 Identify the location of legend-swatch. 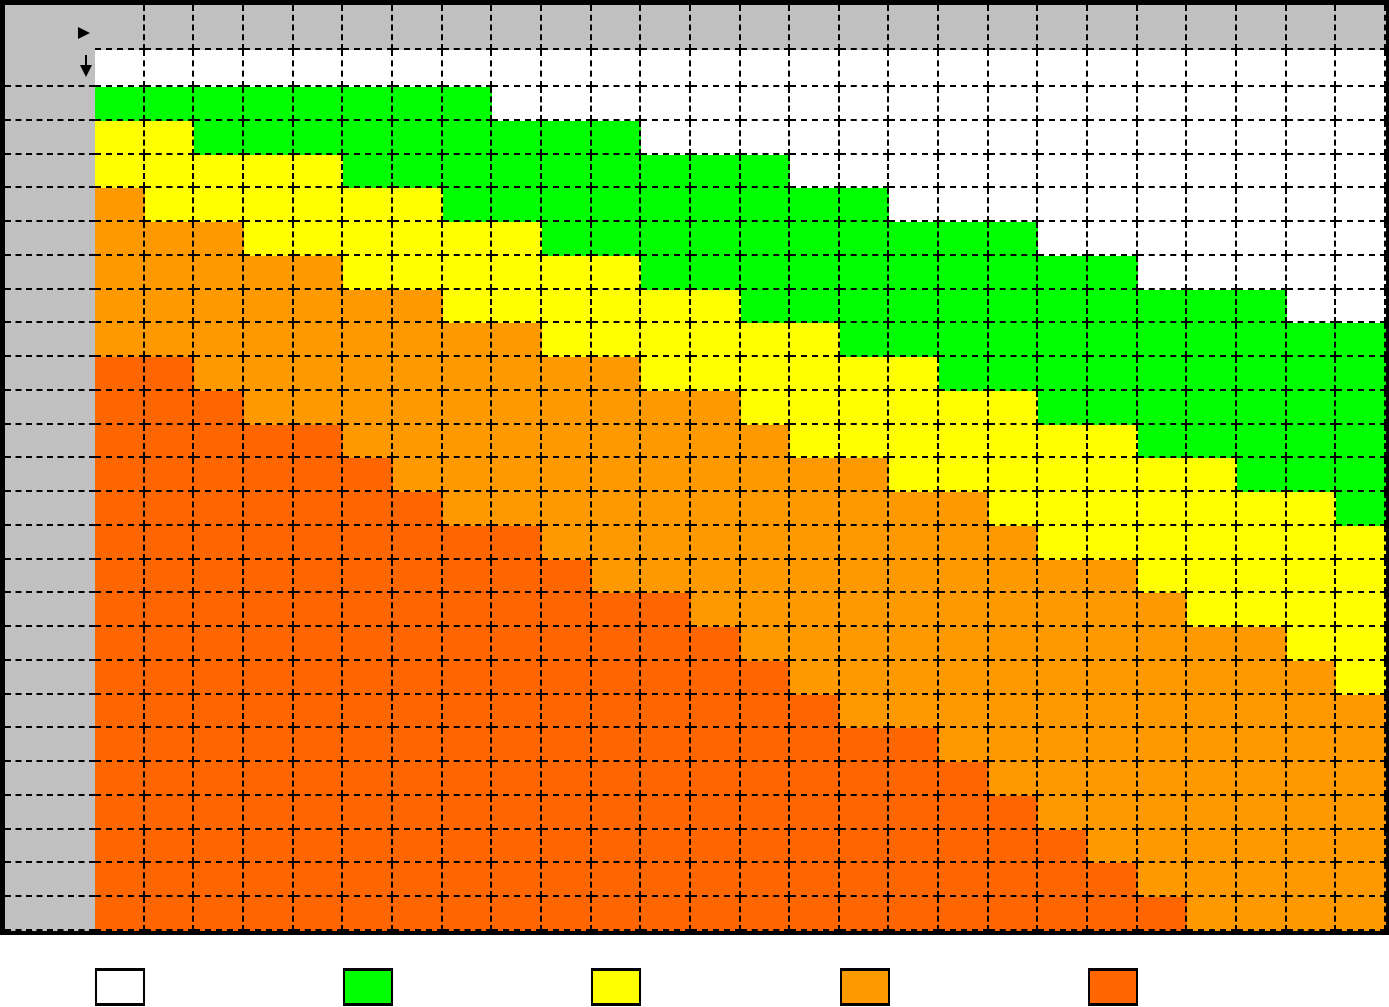
(120, 987).